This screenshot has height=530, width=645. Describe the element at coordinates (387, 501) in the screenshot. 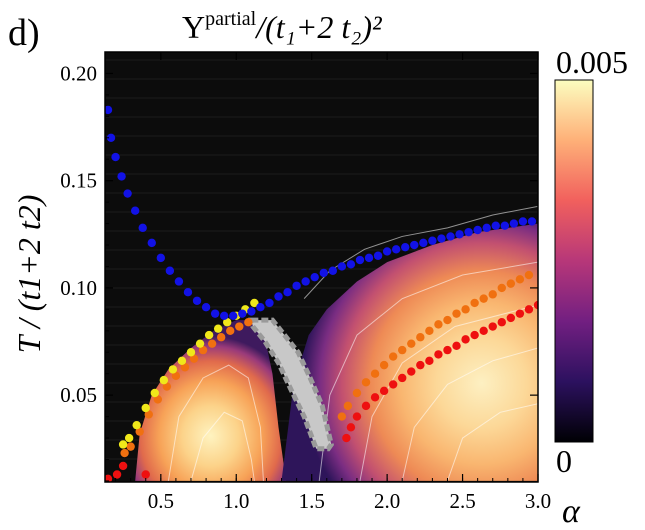

I see `x-tick-label: 2.0` at that location.